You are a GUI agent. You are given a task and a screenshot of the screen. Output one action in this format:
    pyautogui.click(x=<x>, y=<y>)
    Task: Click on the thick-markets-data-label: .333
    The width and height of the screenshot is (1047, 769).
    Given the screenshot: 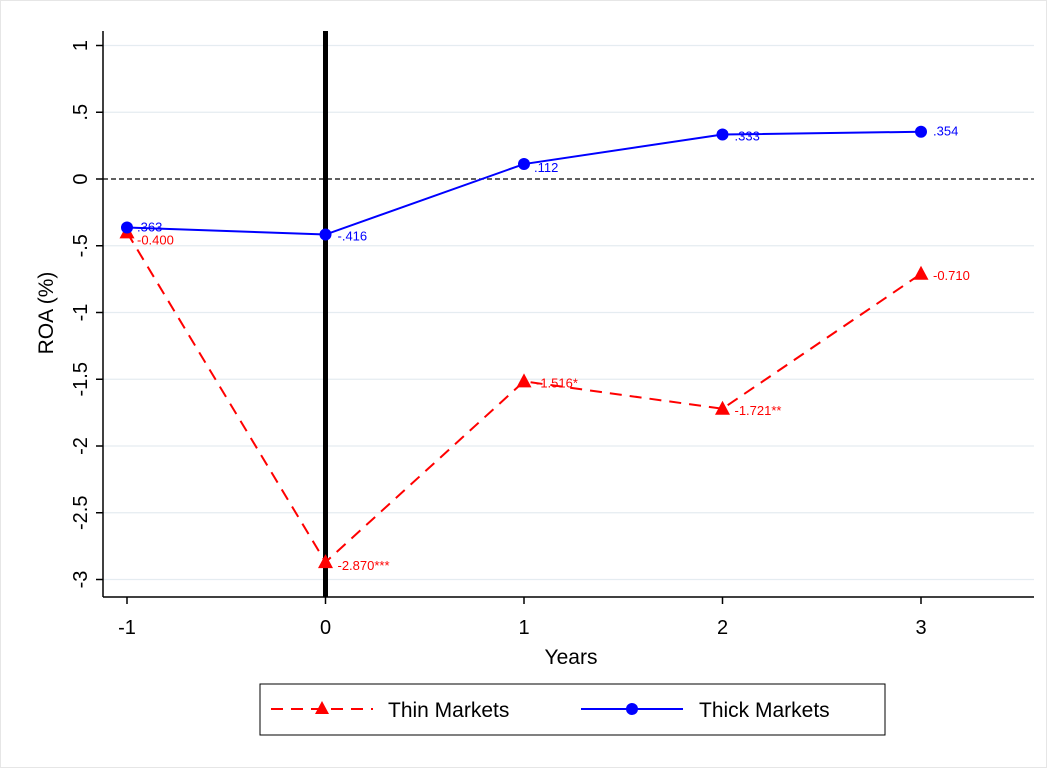 What is the action you would take?
    pyautogui.click(x=747, y=136)
    